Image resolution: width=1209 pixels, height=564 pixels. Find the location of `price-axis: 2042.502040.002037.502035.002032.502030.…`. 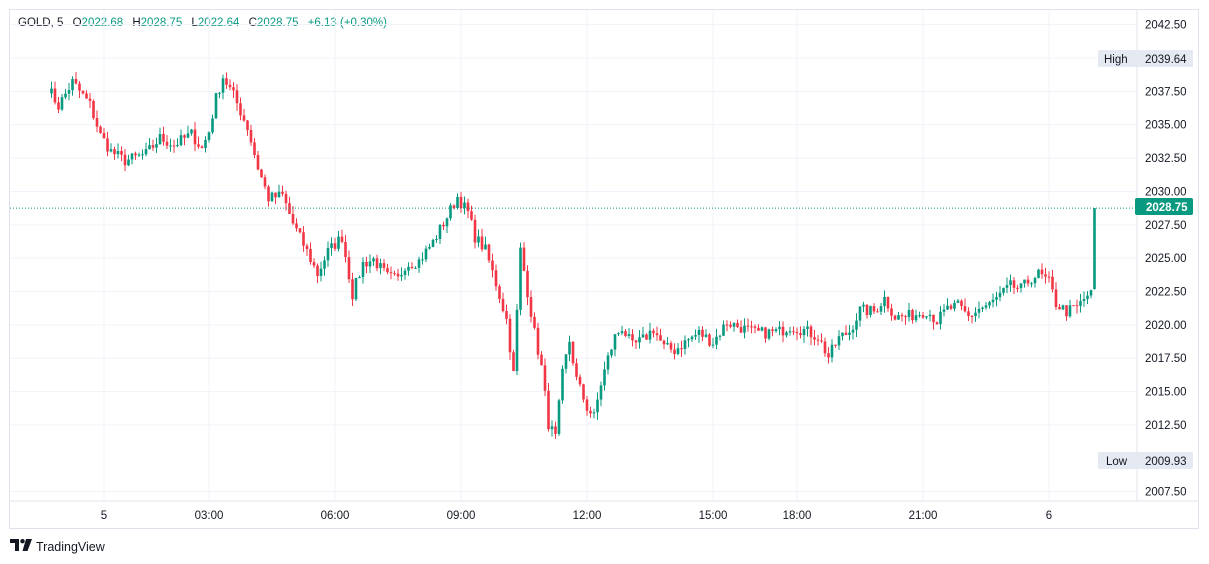

price-axis: 2042.502040.002037.502035.002032.502030.… is located at coordinates (1166, 259).